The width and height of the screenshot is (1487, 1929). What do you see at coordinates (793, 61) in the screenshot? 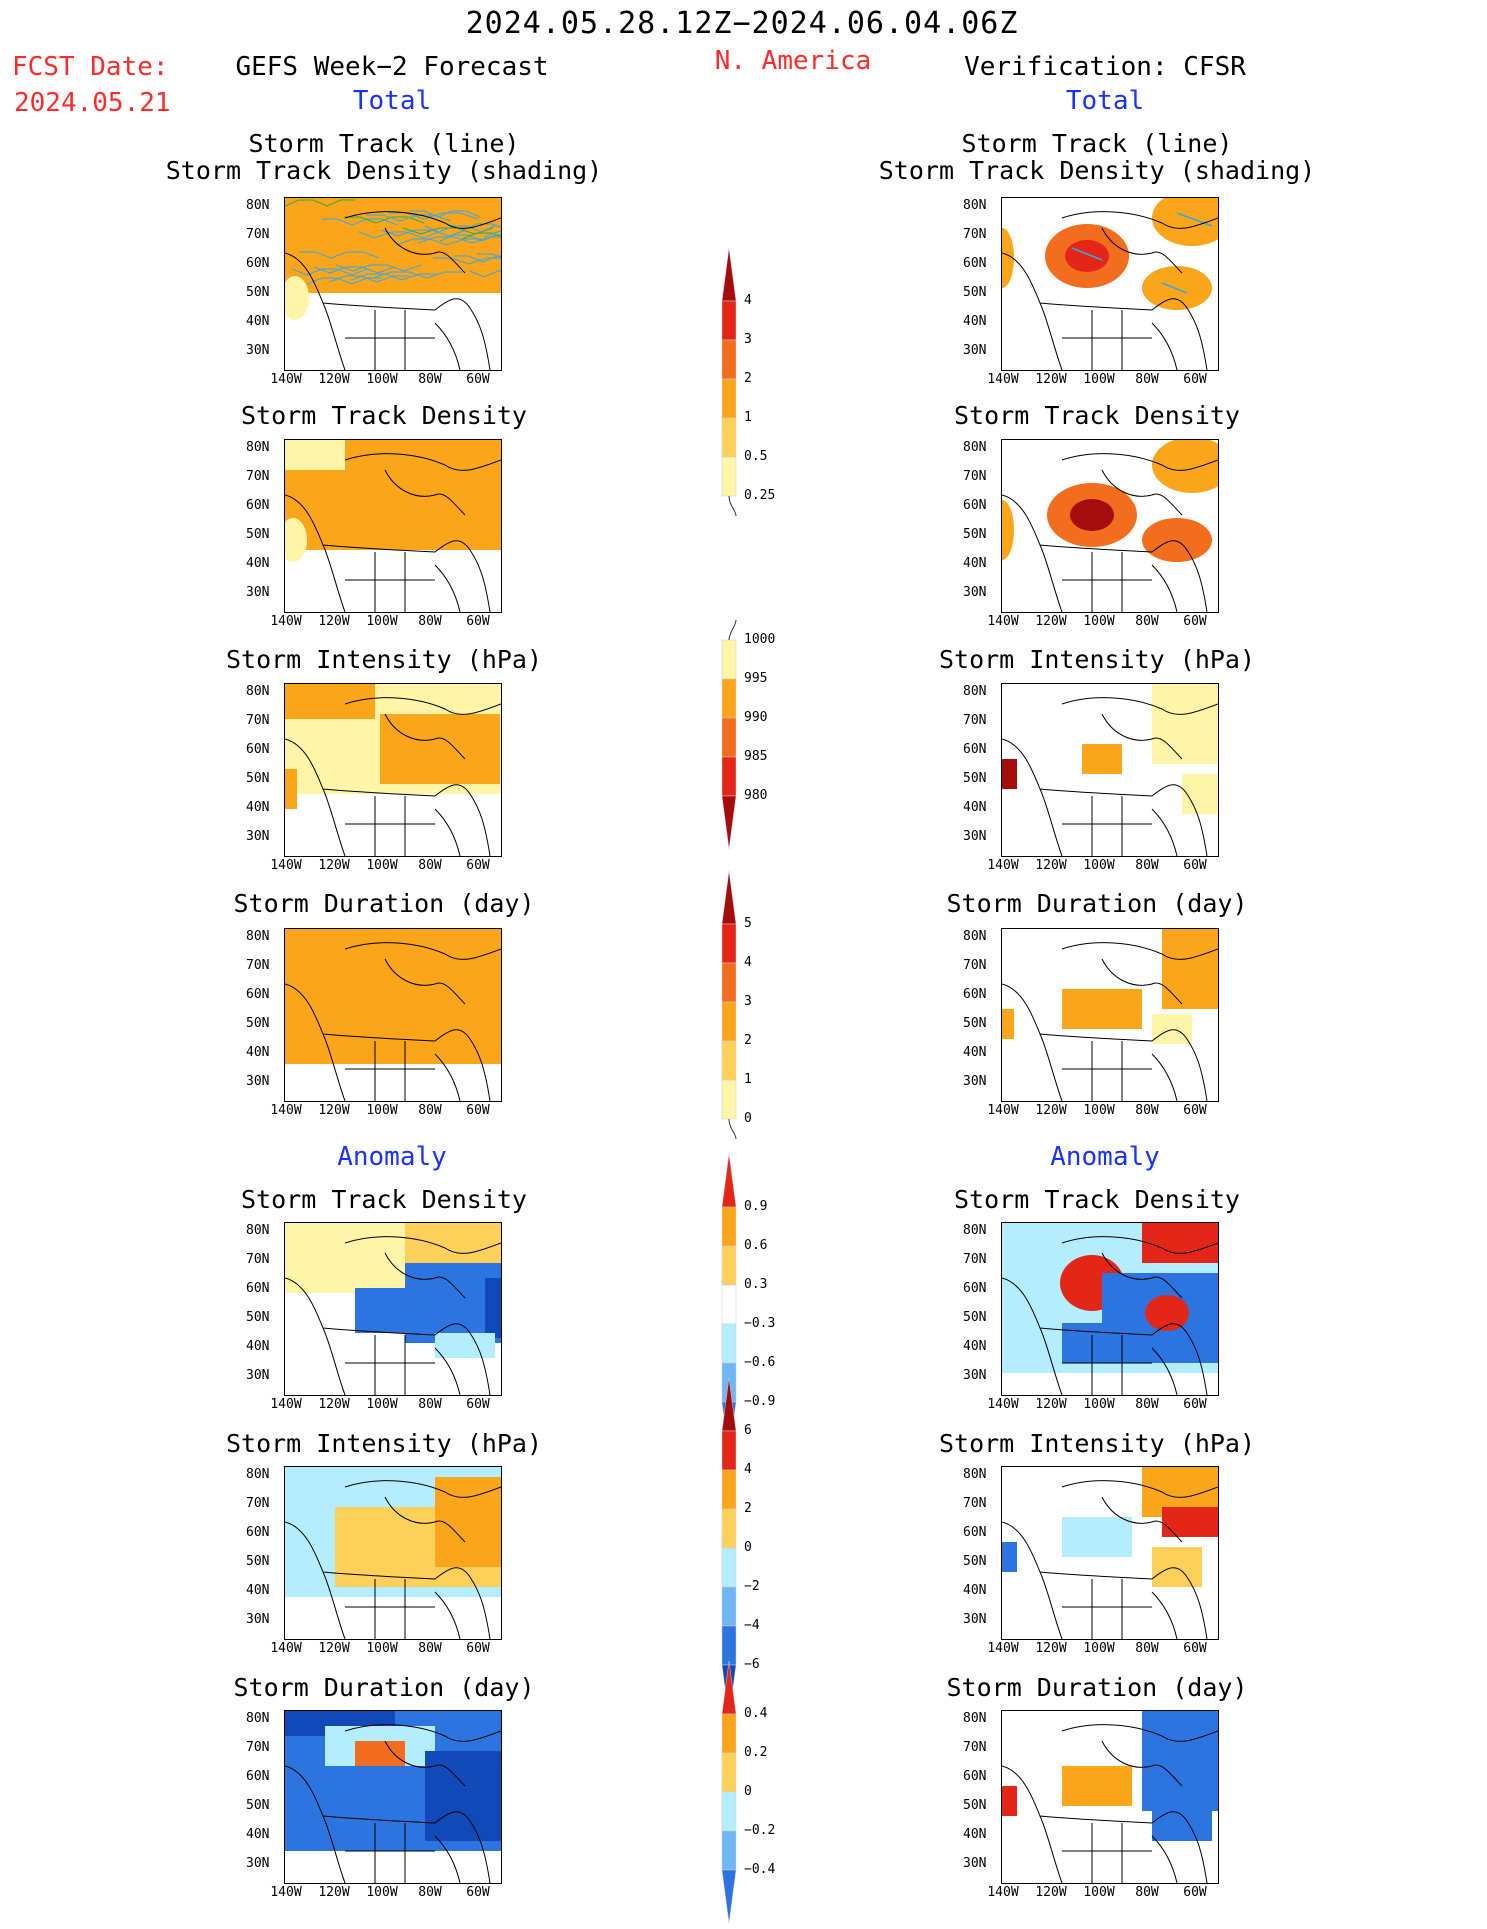
I see `region-label: N. America` at bounding box center [793, 61].